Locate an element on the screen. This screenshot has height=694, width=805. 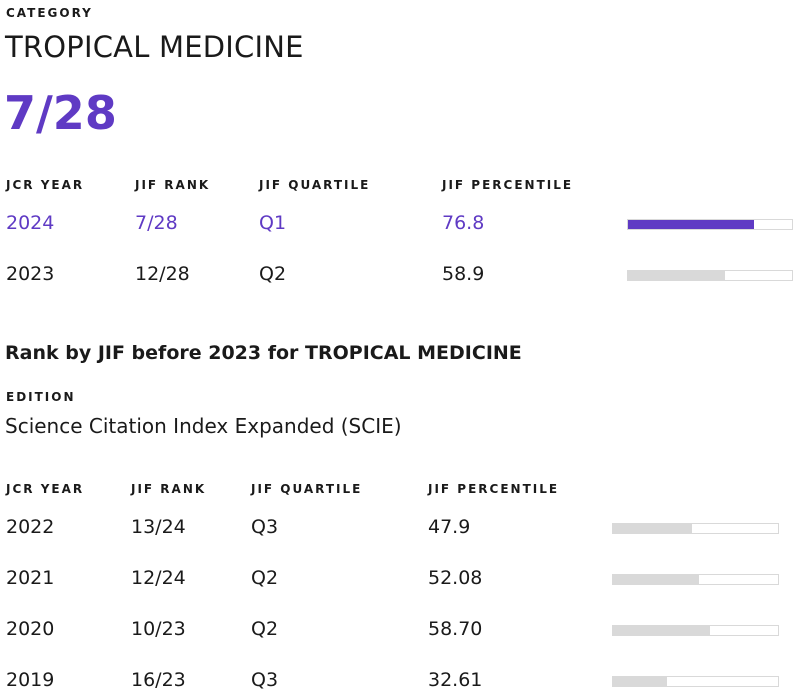
row-rank: 13/24 is located at coordinates (158, 527).